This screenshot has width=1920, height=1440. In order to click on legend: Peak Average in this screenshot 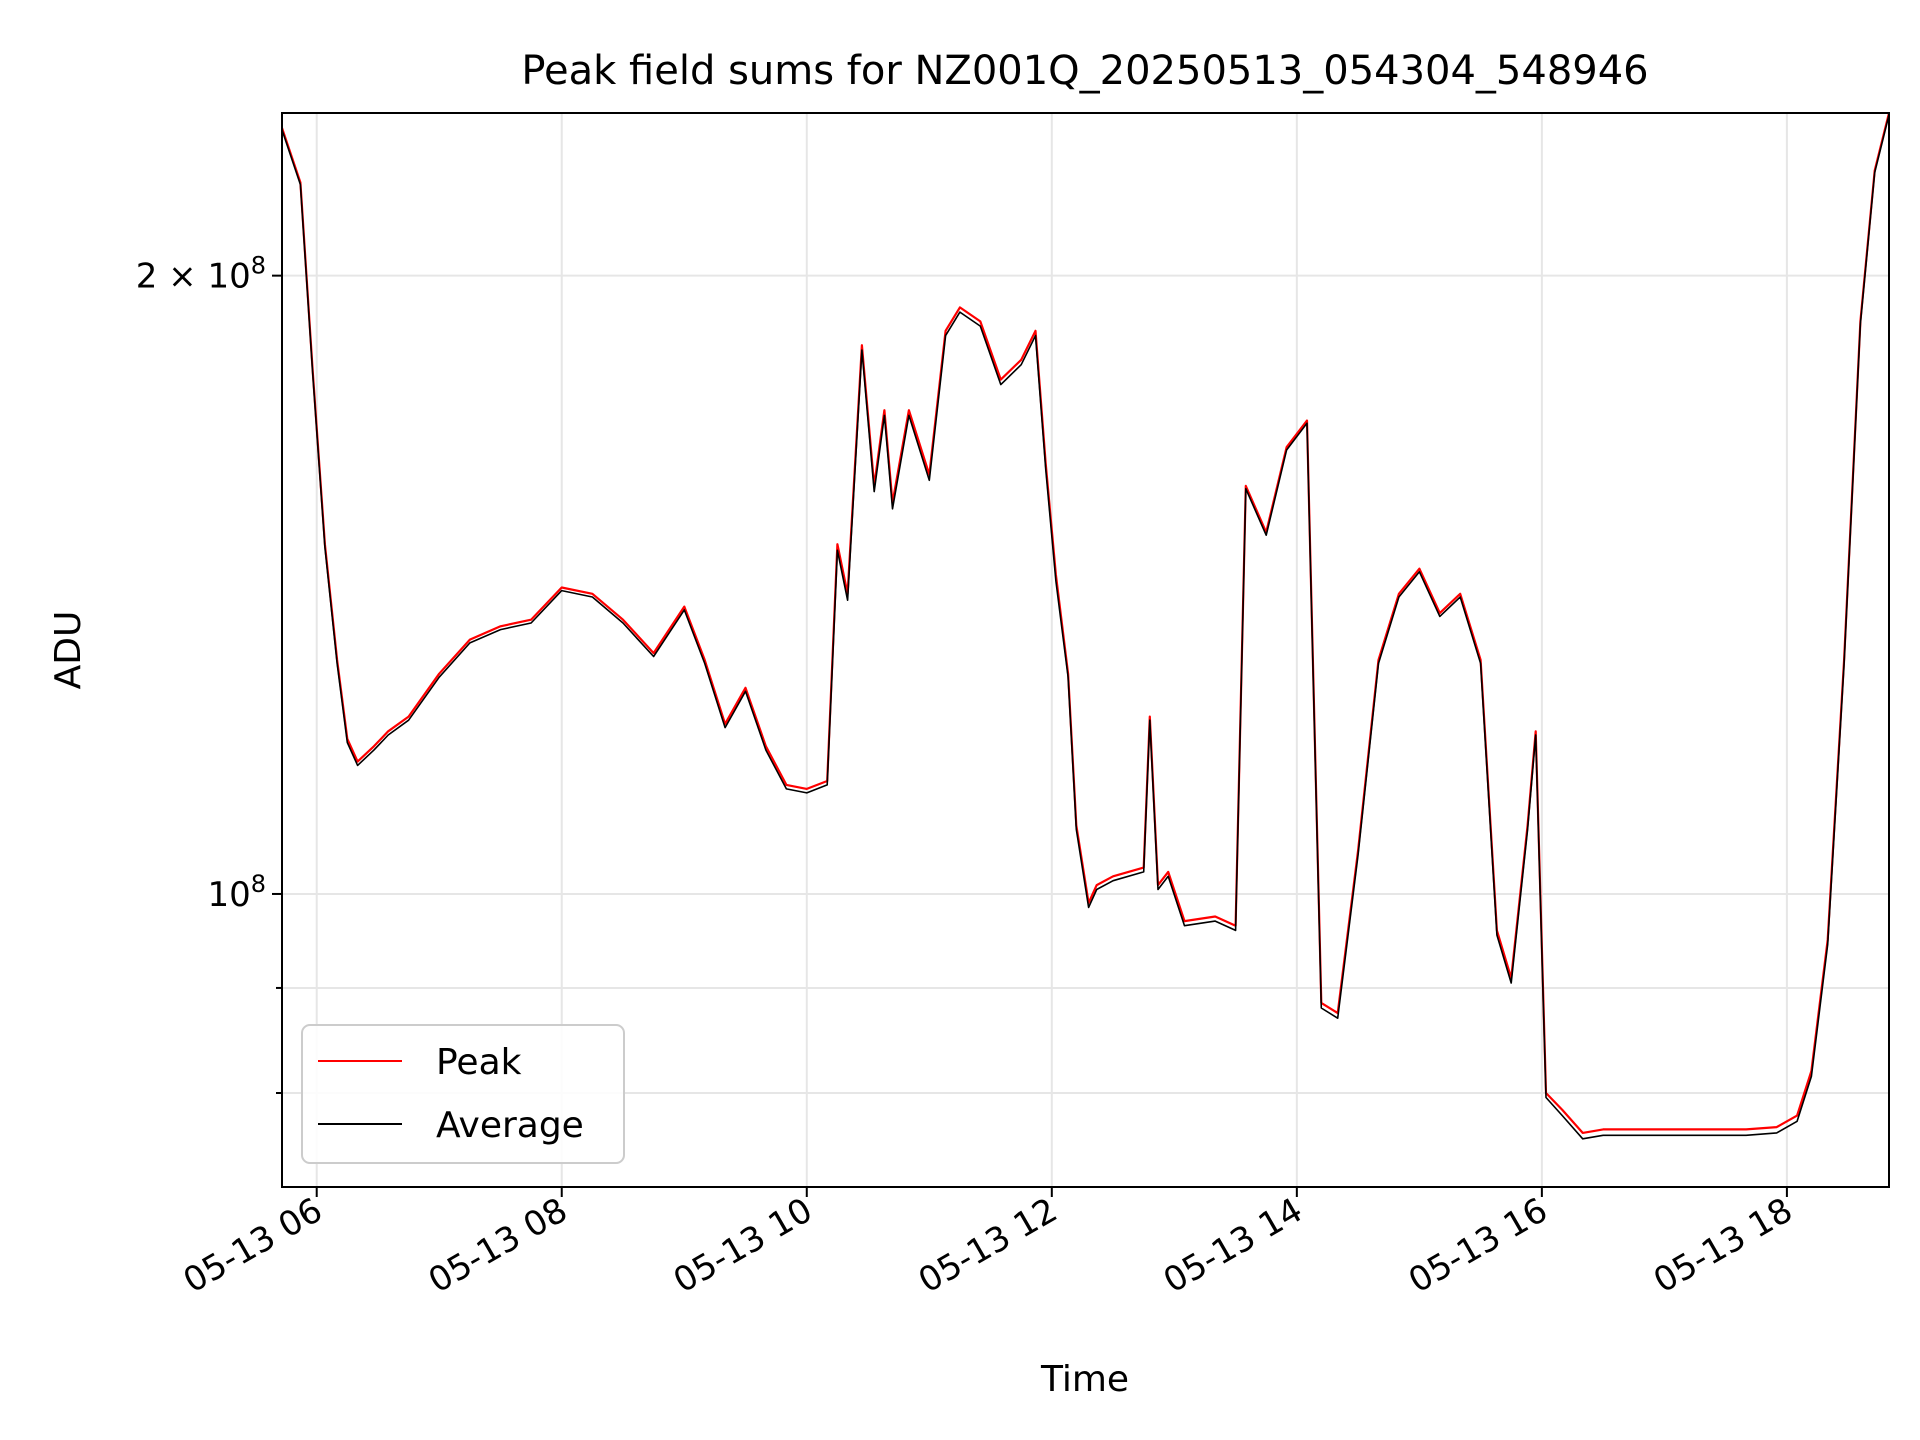, I will do `click(463, 1094)`.